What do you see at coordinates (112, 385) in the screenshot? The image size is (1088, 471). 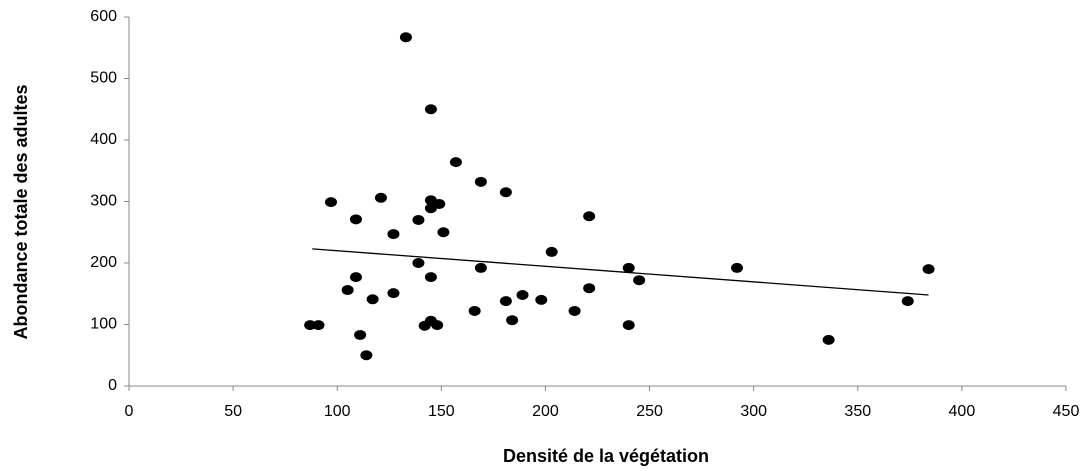 I see `y-tick-label: 0` at bounding box center [112, 385].